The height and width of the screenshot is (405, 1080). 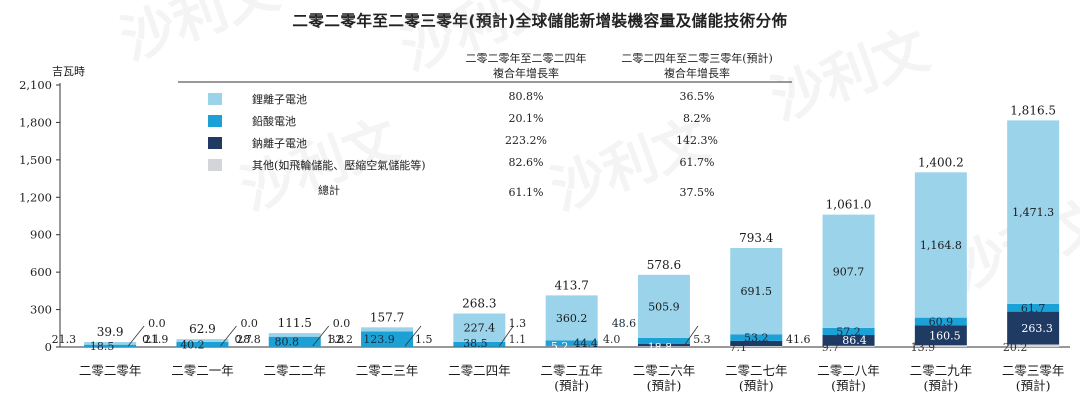 I want to click on sodium-value-label: 160.5, so click(x=945, y=335).